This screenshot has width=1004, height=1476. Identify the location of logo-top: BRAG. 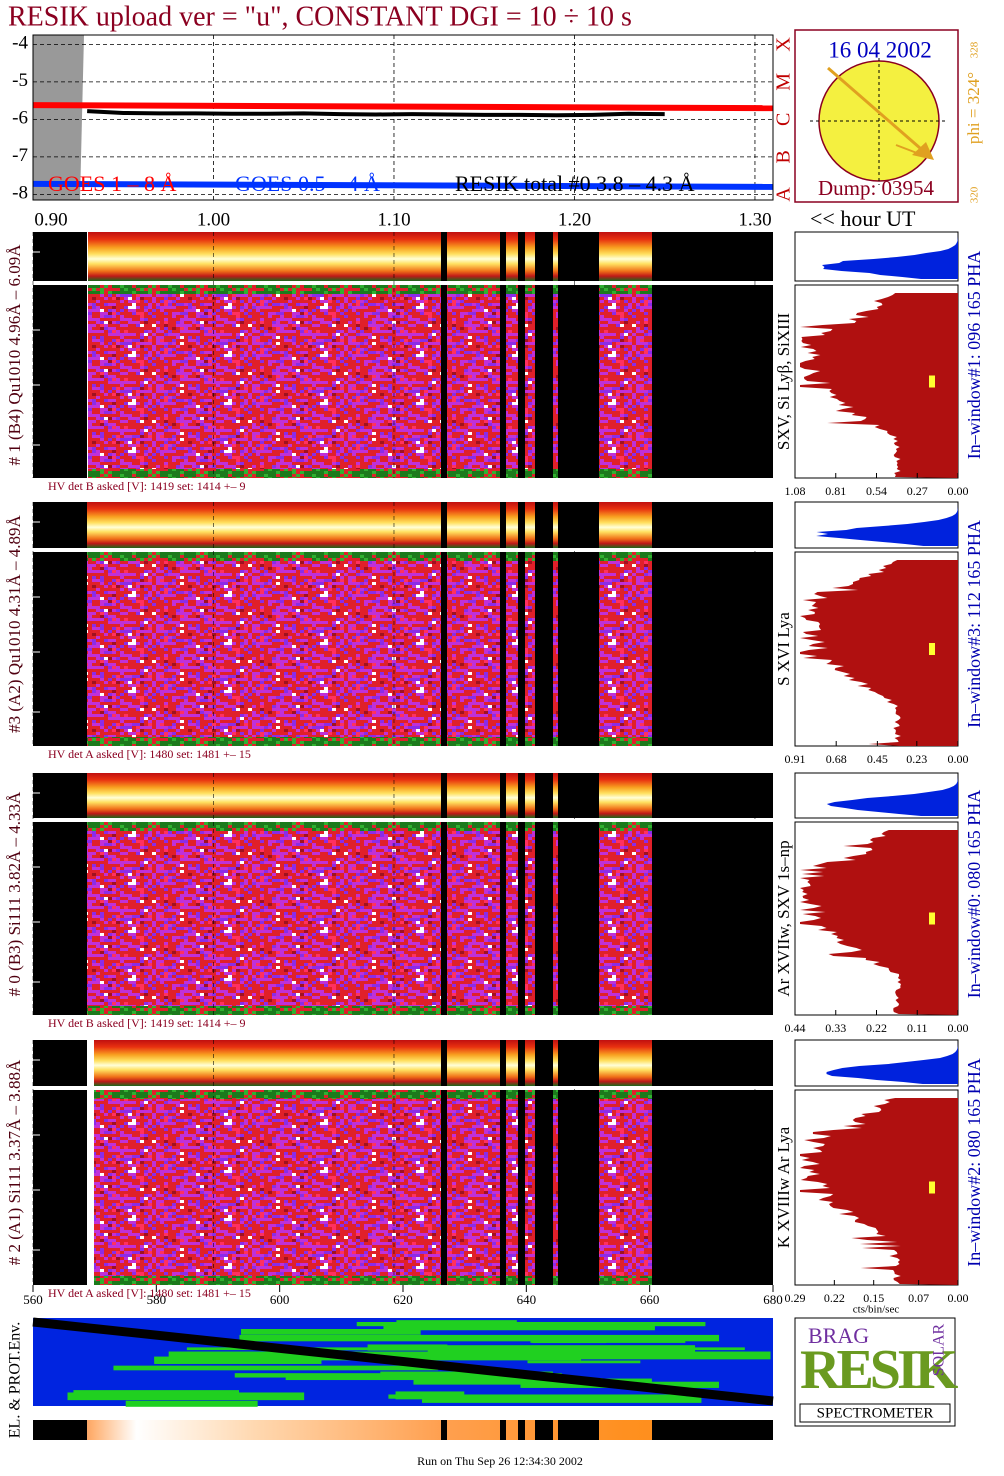
(838, 1335).